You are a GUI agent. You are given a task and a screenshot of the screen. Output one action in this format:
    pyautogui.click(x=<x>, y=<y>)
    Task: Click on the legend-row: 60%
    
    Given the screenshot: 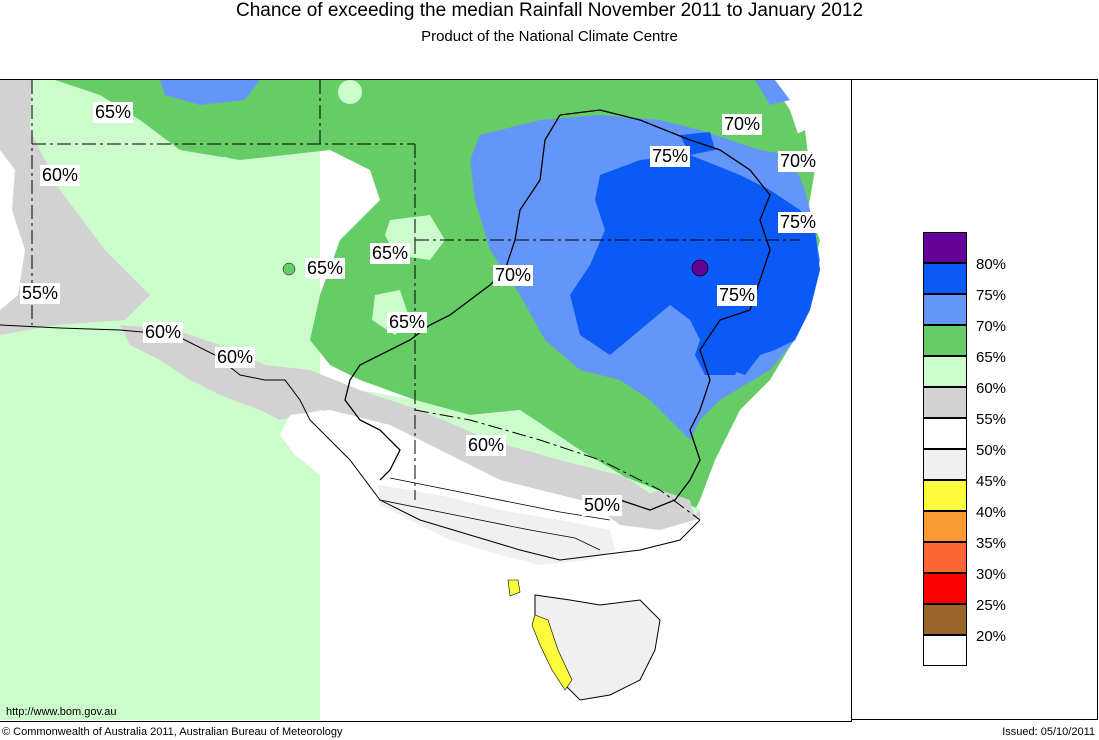 What is the action you would take?
    pyautogui.click(x=993, y=376)
    